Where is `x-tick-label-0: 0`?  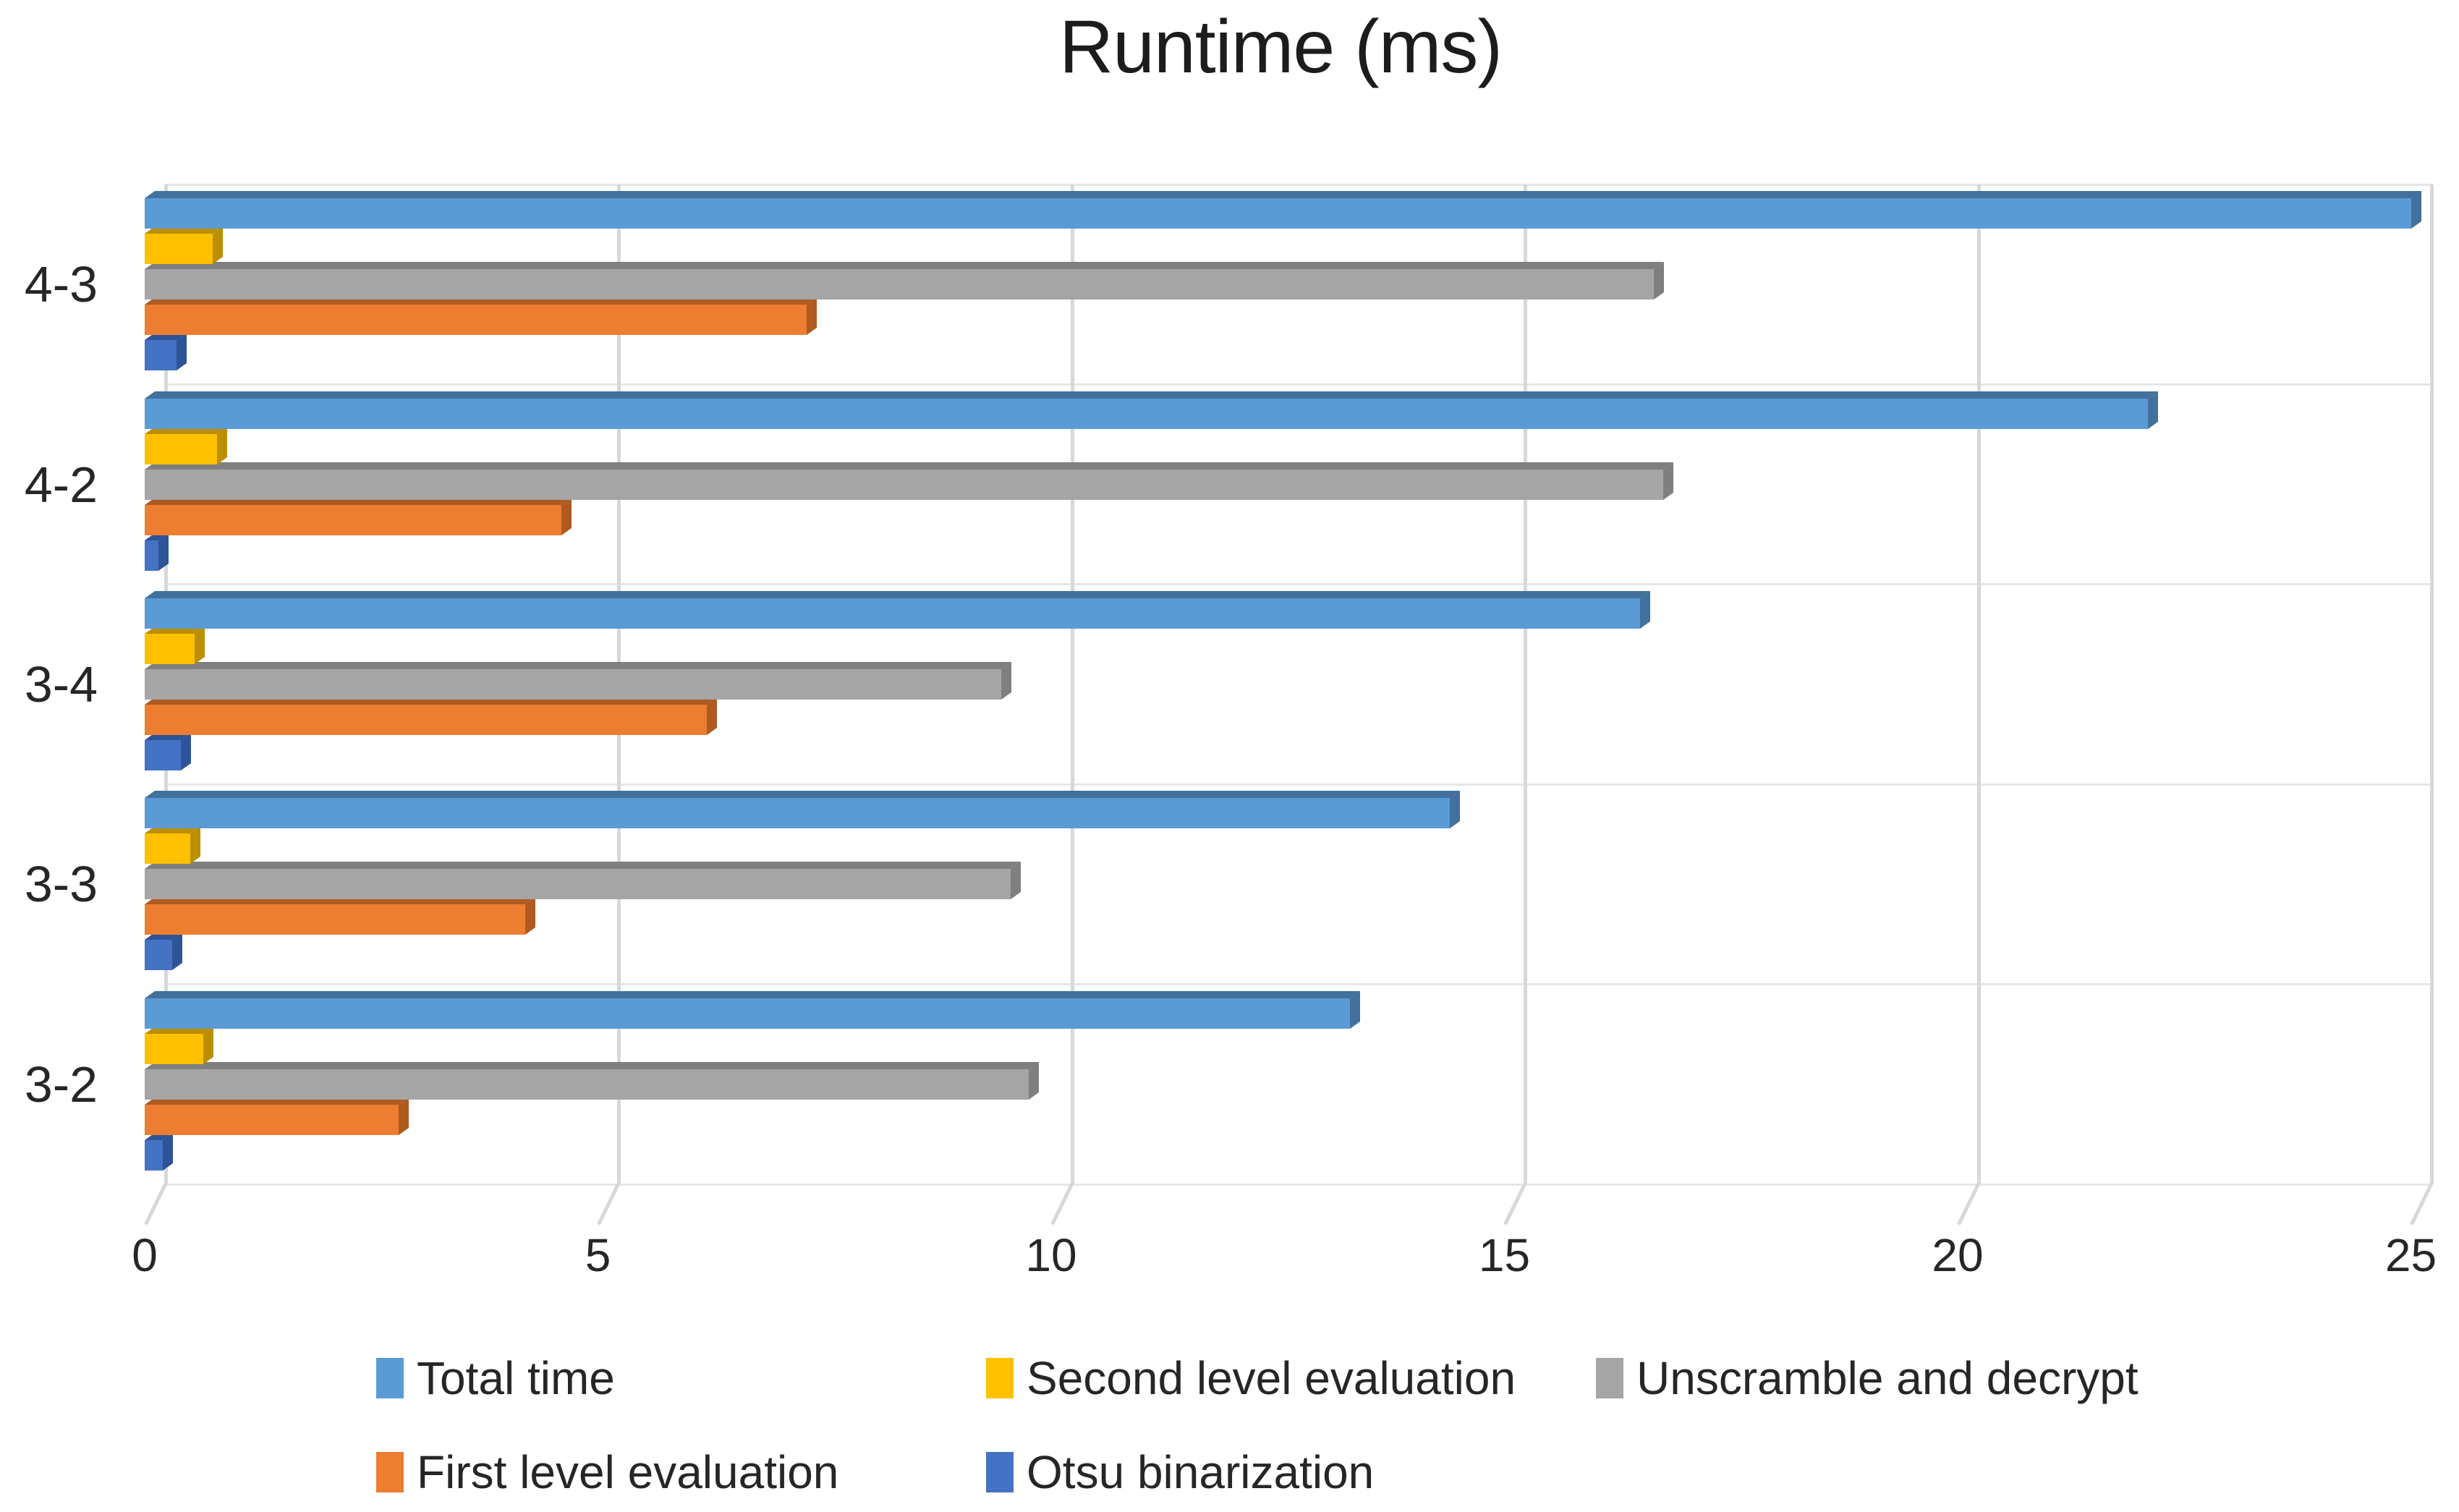
x-tick-label-0: 0 is located at coordinates (145, 1255).